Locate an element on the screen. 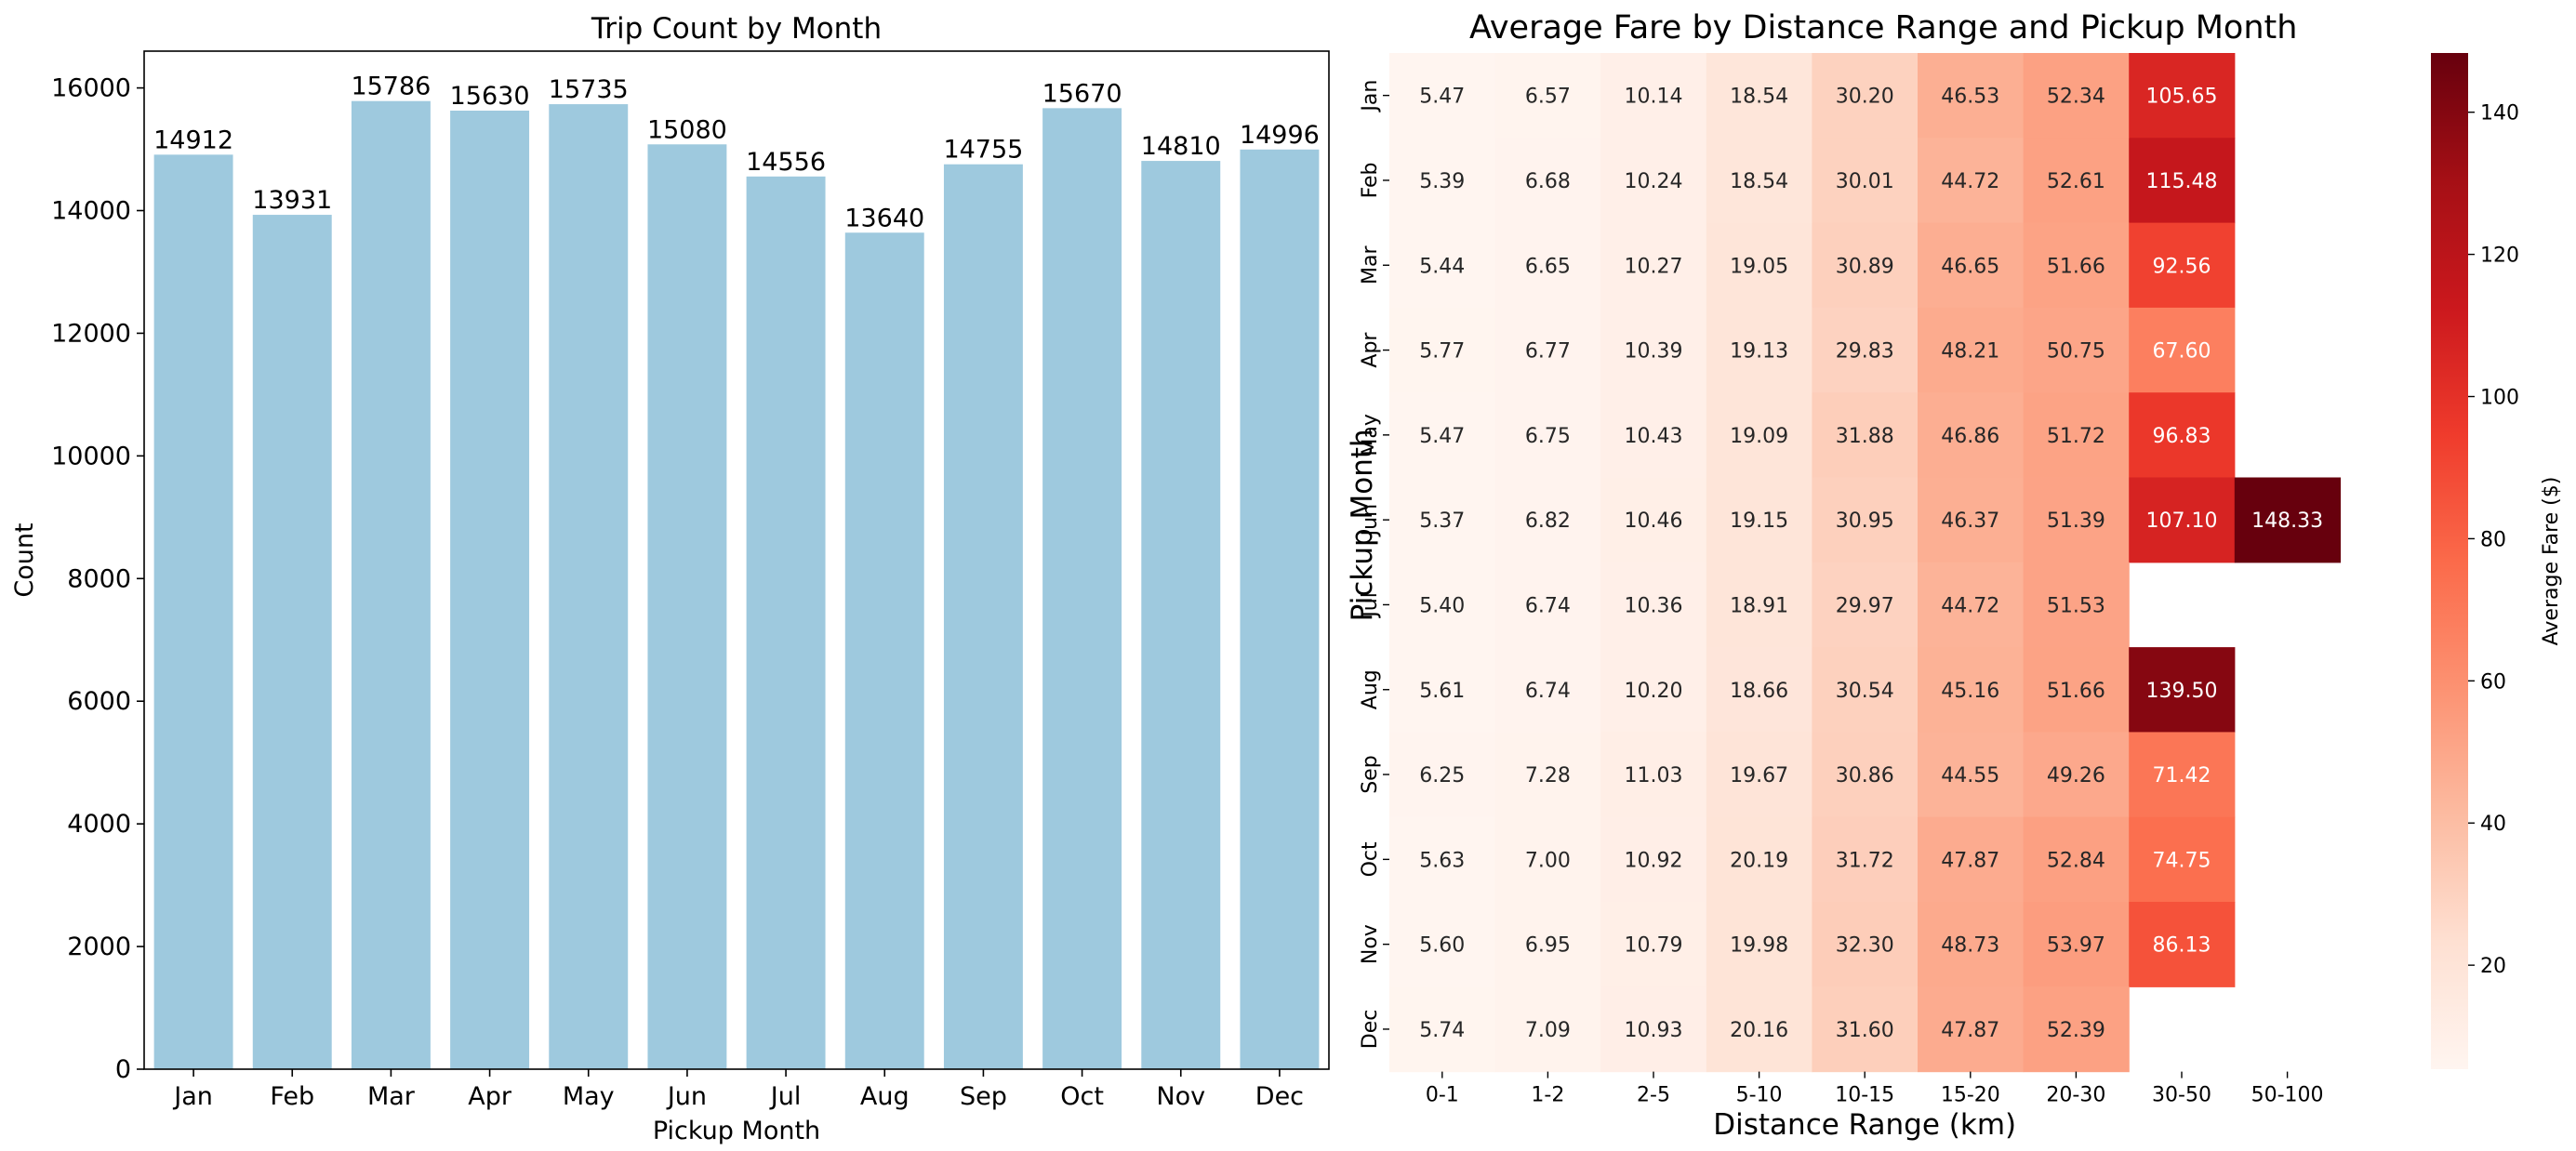 This screenshot has height=1151, width=2576. bar-data-label-sep: 14755 is located at coordinates (983, 150).